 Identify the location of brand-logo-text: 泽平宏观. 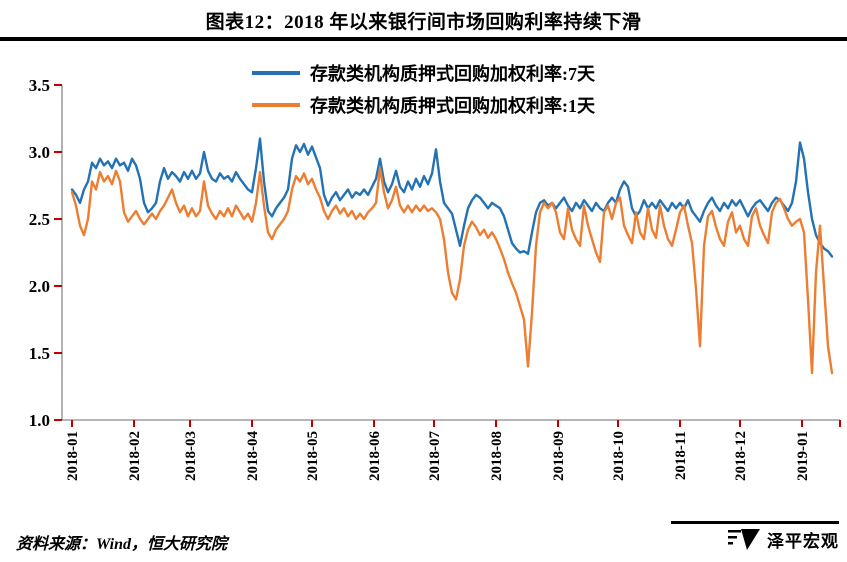
(803, 541).